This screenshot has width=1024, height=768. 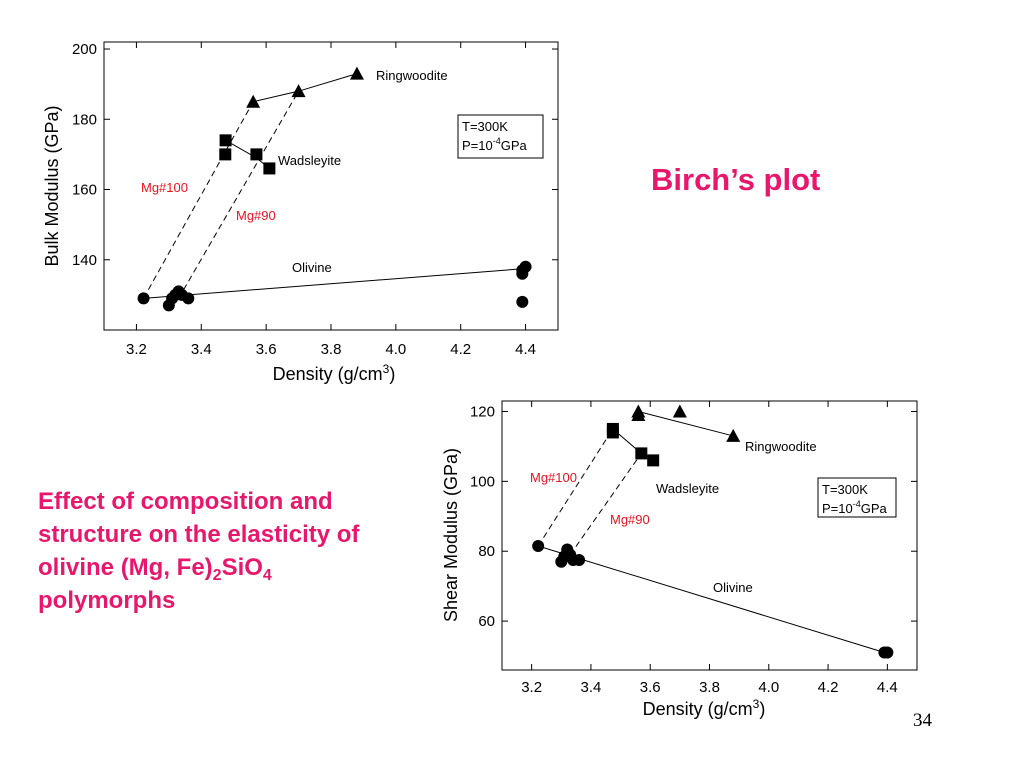 What do you see at coordinates (125, 567) in the screenshot?
I see `caption-line-3: olivine (Mg, Fe)` at bounding box center [125, 567].